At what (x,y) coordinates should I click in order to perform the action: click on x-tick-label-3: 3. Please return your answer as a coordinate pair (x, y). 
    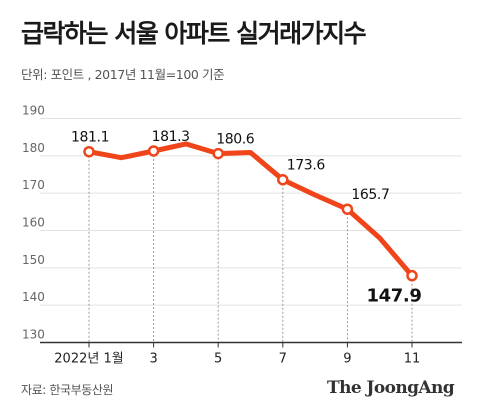
    Looking at the image, I should click on (153, 359).